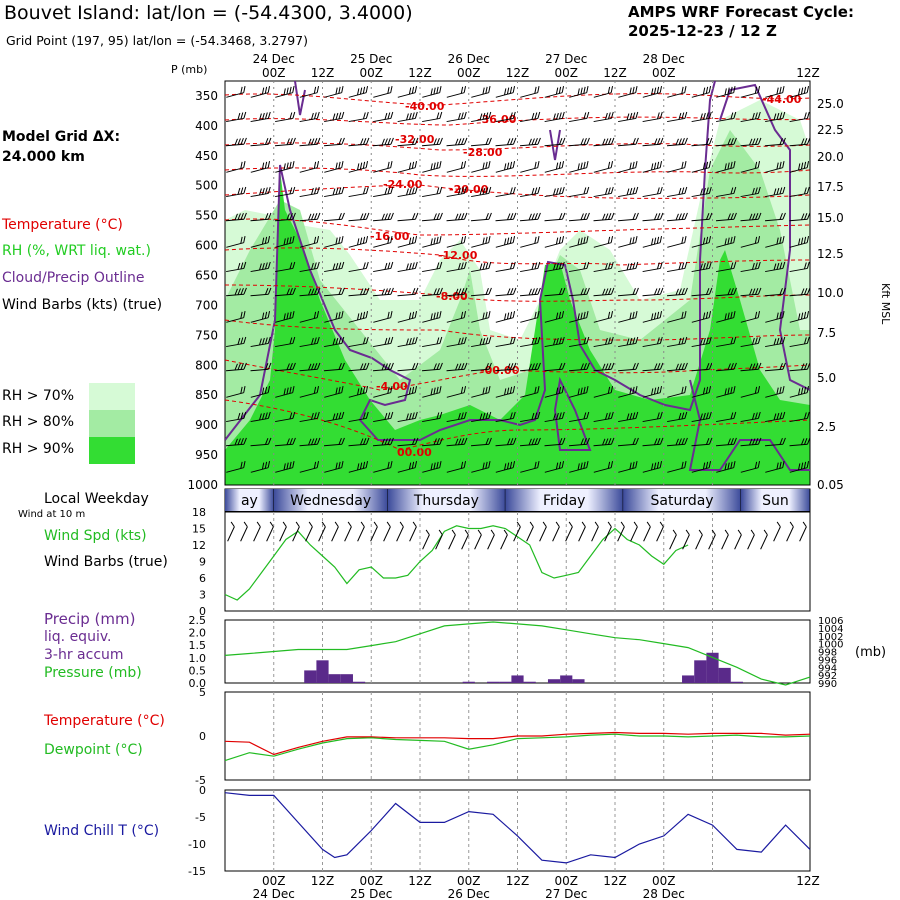 This screenshot has height=900, width=900. Describe the element at coordinates (206, 186) in the screenshot. I see `pressure-tick-500: 500` at that location.